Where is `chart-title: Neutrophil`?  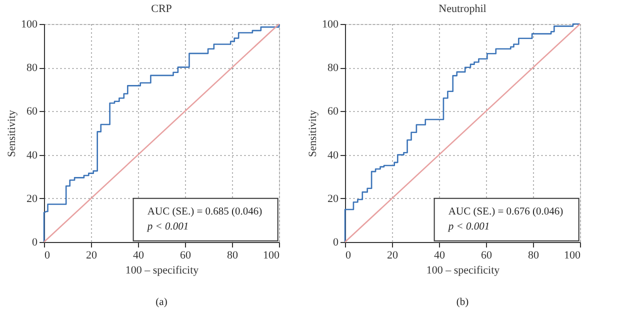
chart-title: Neutrophil is located at coordinates (462, 9).